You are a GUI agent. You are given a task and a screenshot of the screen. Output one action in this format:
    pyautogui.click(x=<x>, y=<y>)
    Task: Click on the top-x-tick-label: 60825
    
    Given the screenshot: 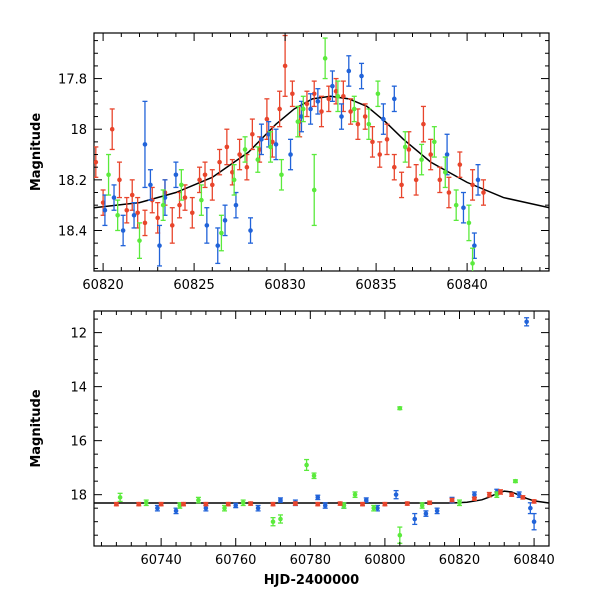 What is the action you would take?
    pyautogui.click(x=193, y=285)
    